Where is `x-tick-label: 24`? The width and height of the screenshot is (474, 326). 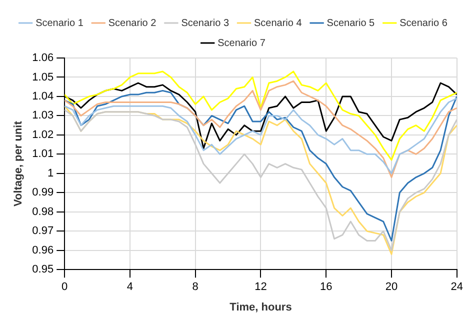 x-tick-label: 24 is located at coordinates (457, 287).